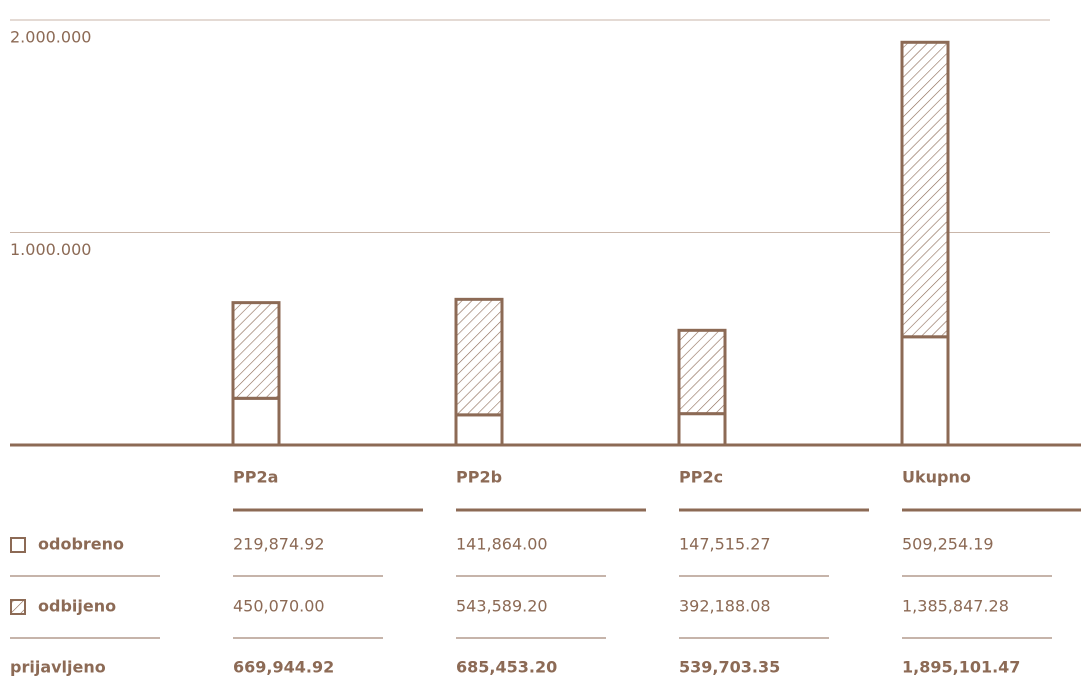  What do you see at coordinates (729, 667) in the screenshot?
I see `total-value: 539,703.35` at bounding box center [729, 667].